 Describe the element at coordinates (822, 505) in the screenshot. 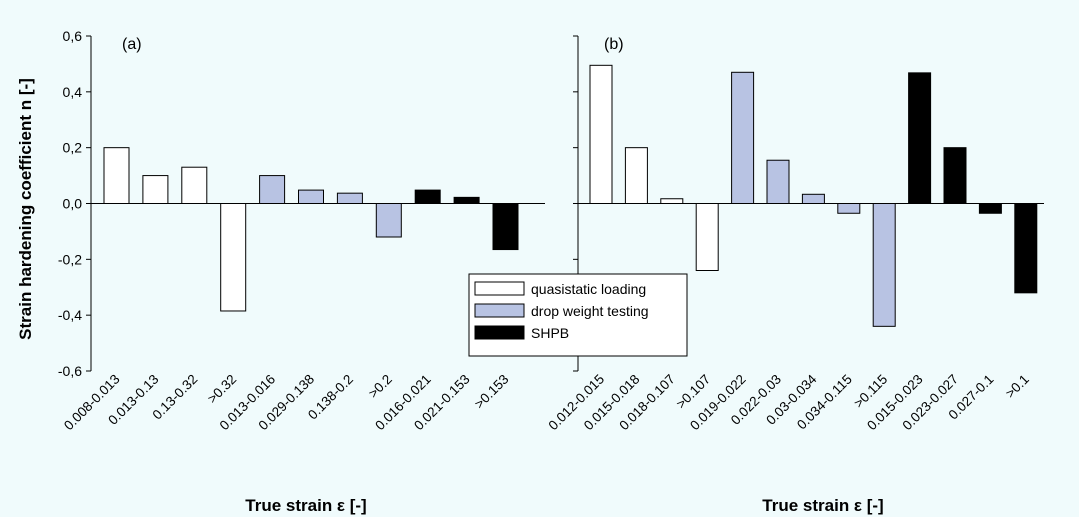

I see `x-axis-label-b: True strain ε [-]` at that location.